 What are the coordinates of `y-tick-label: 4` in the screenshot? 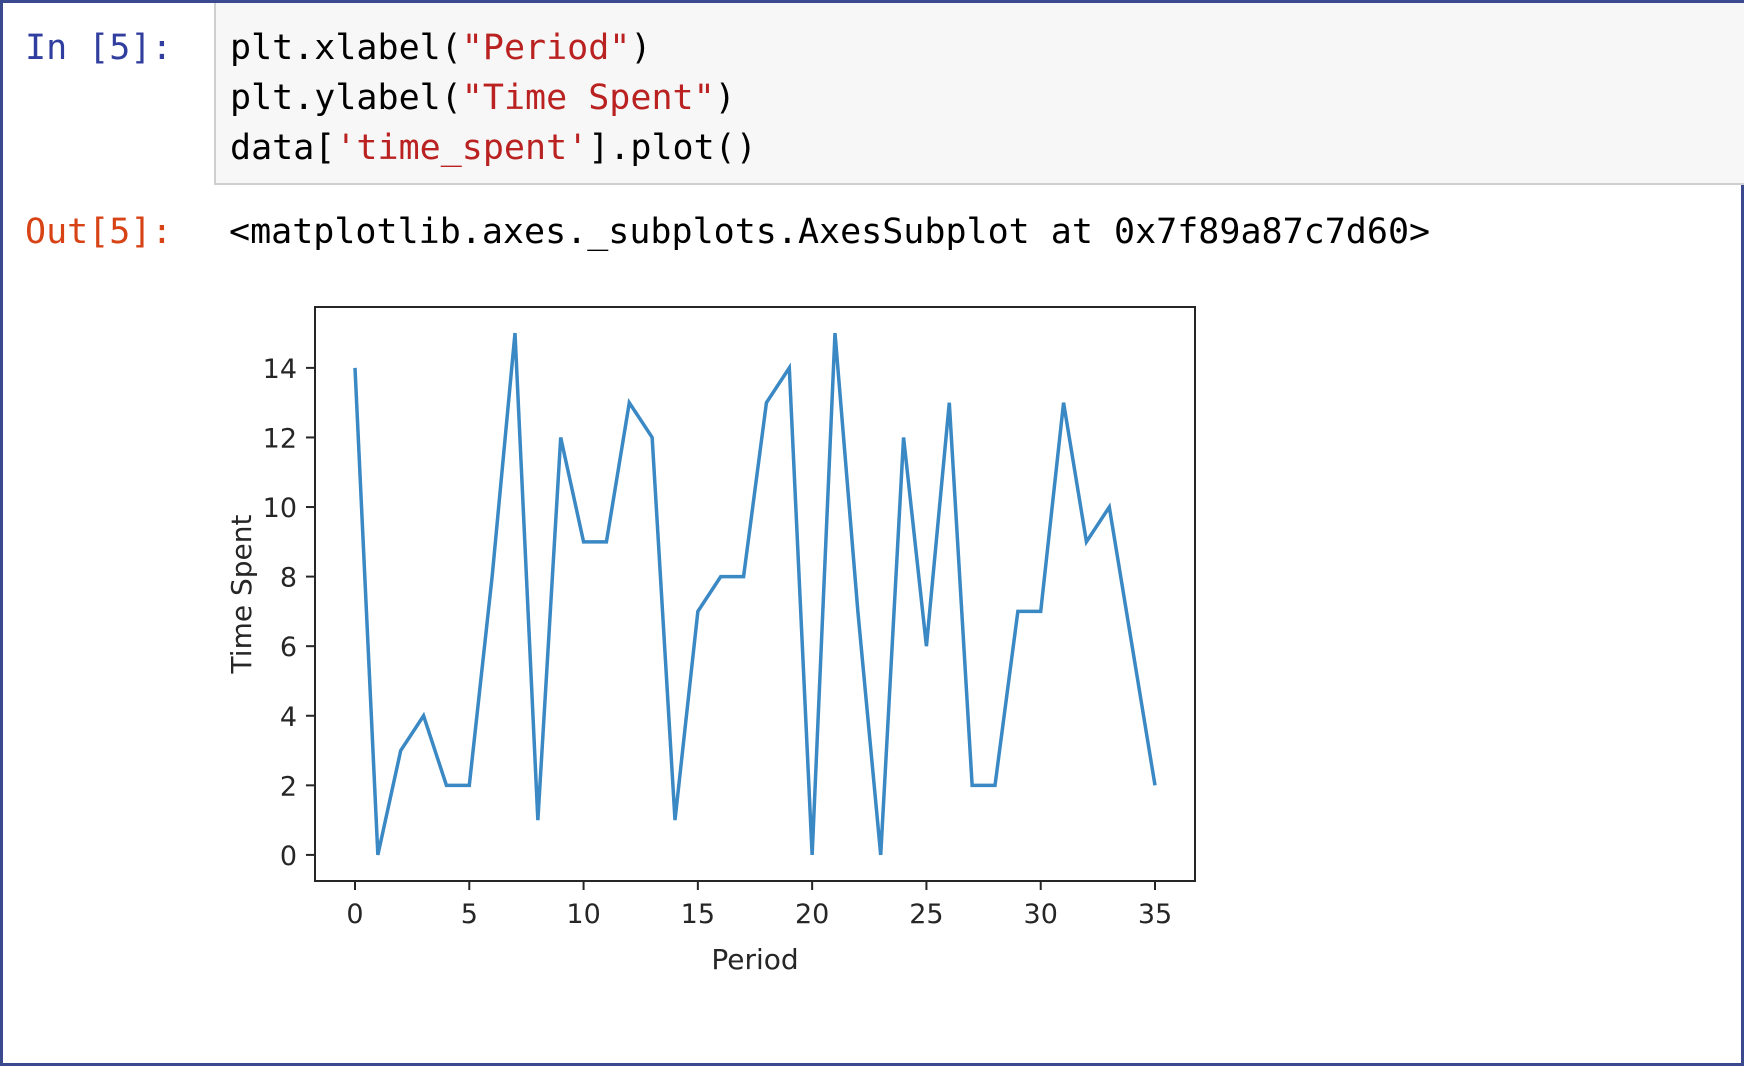 It's located at (288, 717).